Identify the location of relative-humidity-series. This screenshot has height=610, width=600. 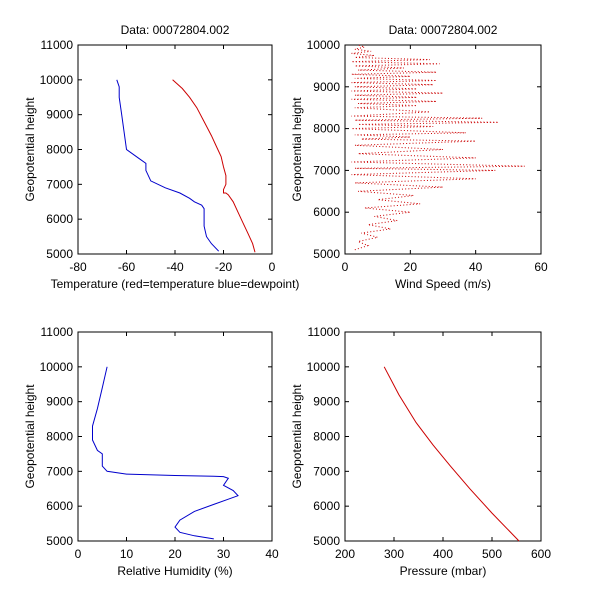
(165, 453).